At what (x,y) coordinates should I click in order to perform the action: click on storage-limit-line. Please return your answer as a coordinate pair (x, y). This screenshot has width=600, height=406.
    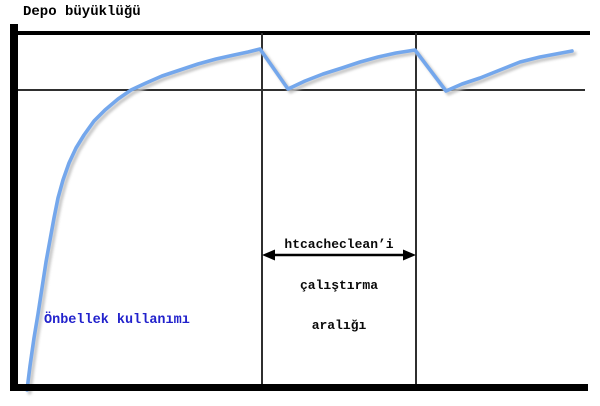
    Looking at the image, I should click on (304, 33).